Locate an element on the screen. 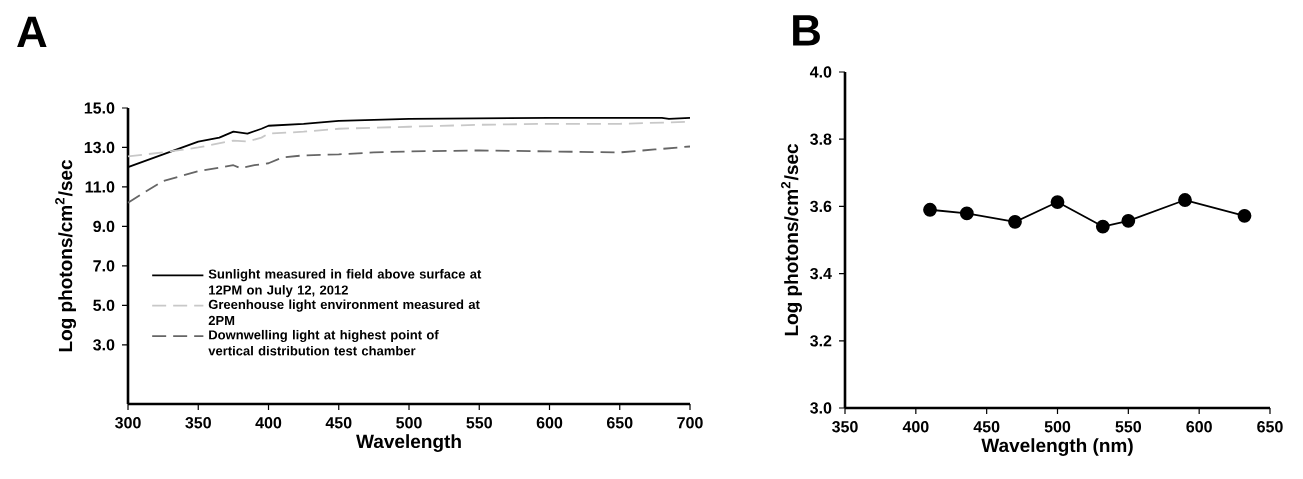 The width and height of the screenshot is (1303, 479). x-tick-label: 700 is located at coordinates (690, 423).